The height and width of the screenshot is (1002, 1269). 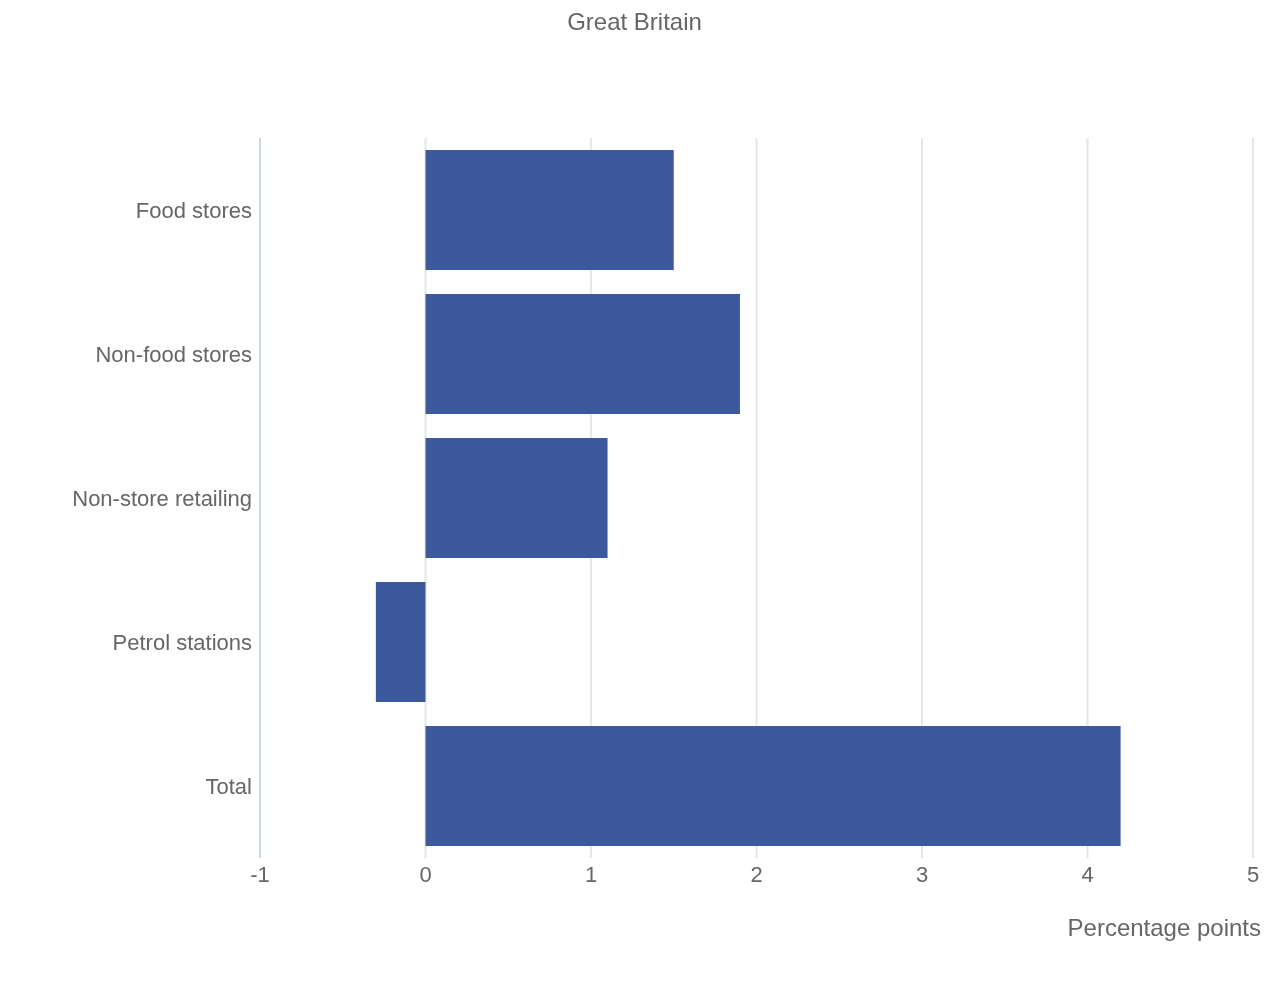 I want to click on x-tick-label: -1, so click(x=260, y=874).